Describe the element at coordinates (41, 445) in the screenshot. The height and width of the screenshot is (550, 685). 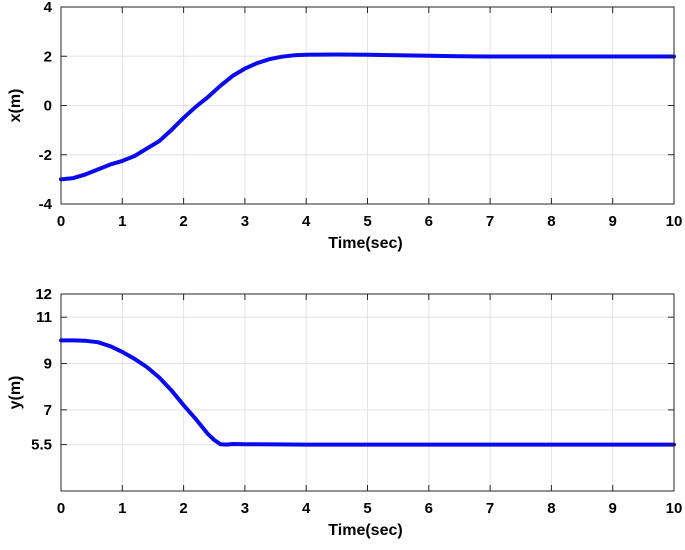
I see `y-tick-label: 5.5` at that location.